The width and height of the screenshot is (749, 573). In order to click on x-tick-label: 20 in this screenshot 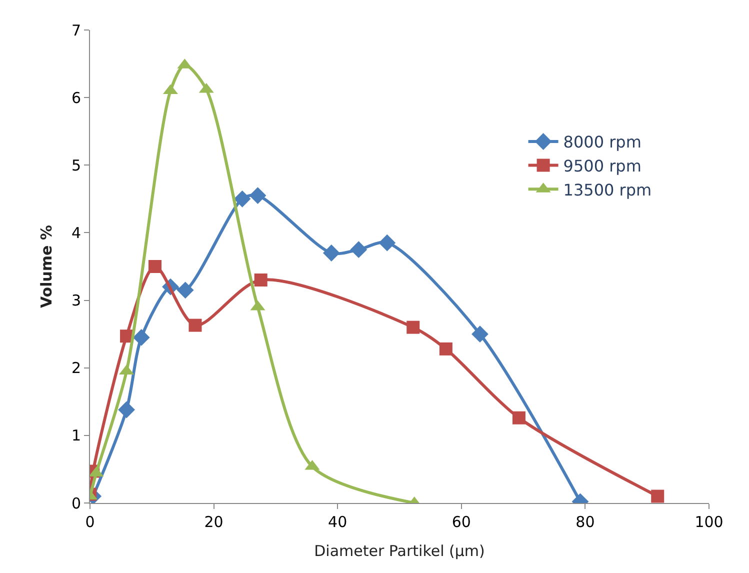, I will do `click(214, 522)`.